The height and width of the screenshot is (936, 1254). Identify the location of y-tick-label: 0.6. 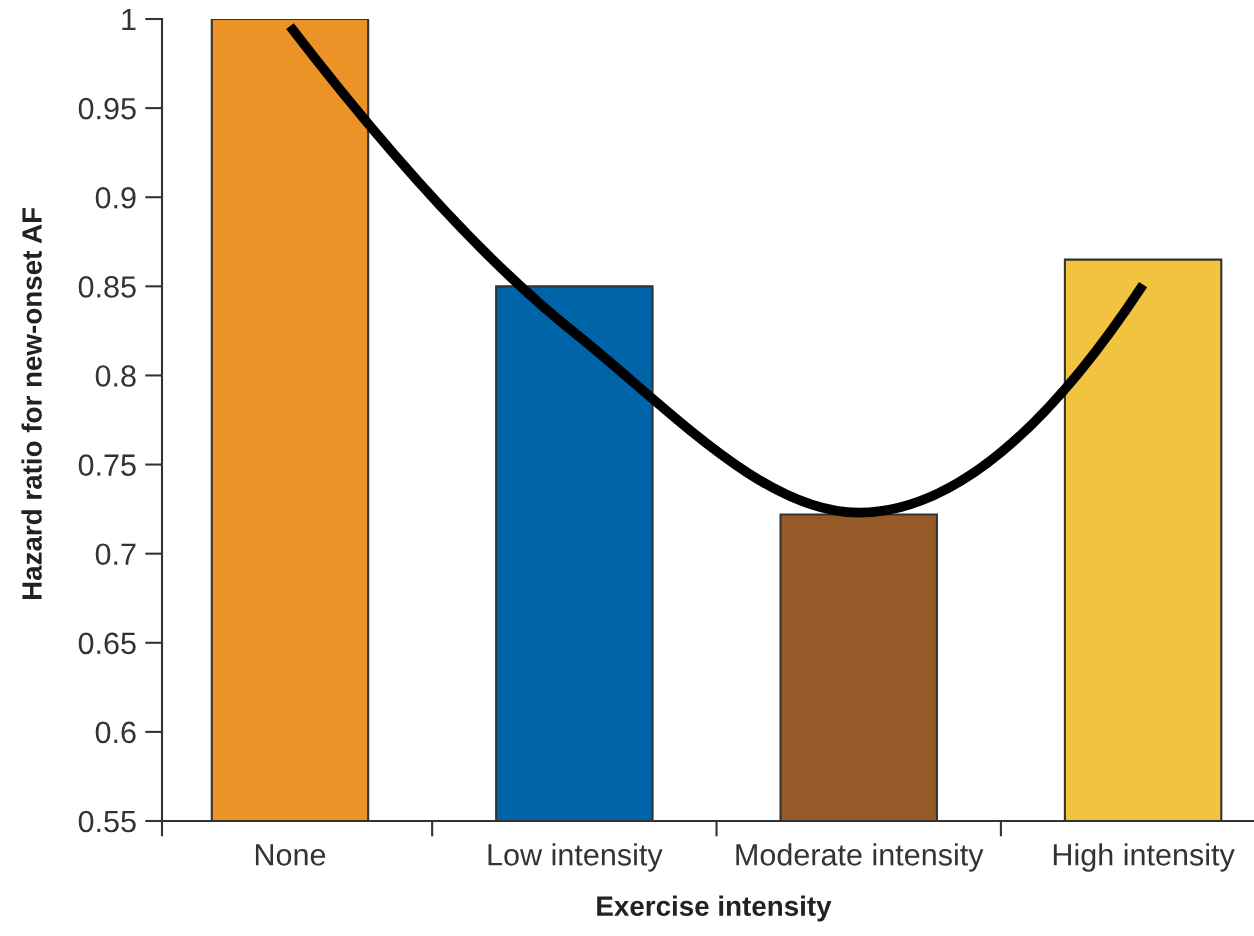
(115, 732).